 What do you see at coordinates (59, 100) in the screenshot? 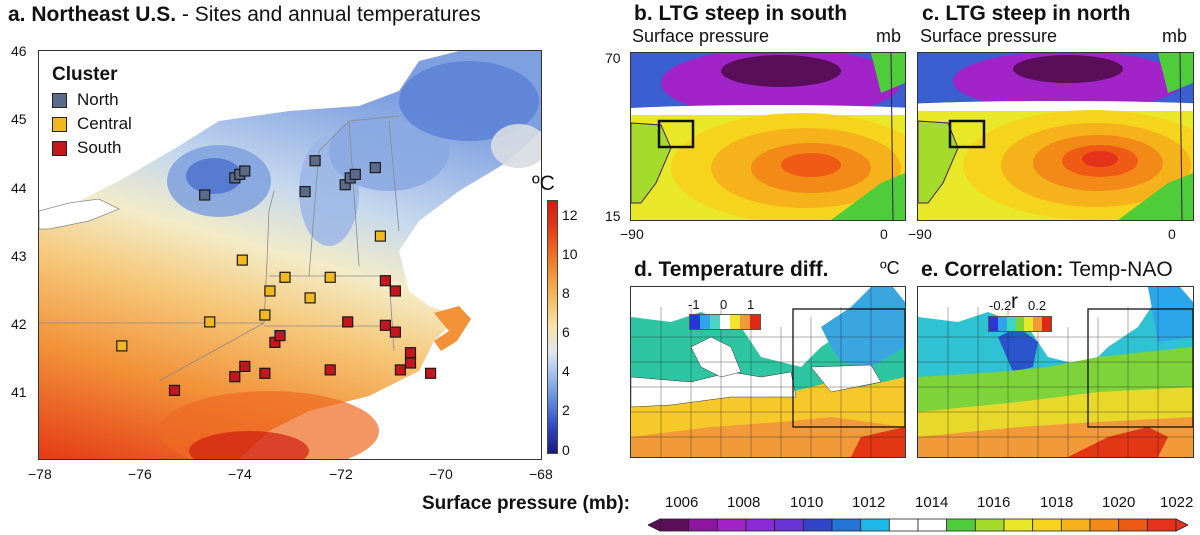
I see `legend-swatch-north` at bounding box center [59, 100].